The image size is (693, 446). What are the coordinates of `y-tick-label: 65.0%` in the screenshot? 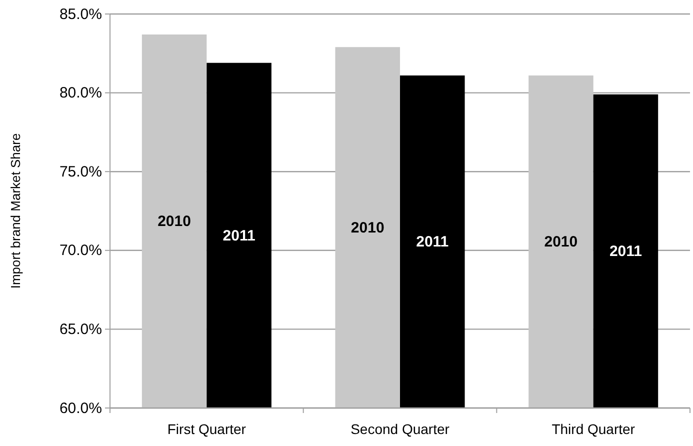 It's located at (80, 329).